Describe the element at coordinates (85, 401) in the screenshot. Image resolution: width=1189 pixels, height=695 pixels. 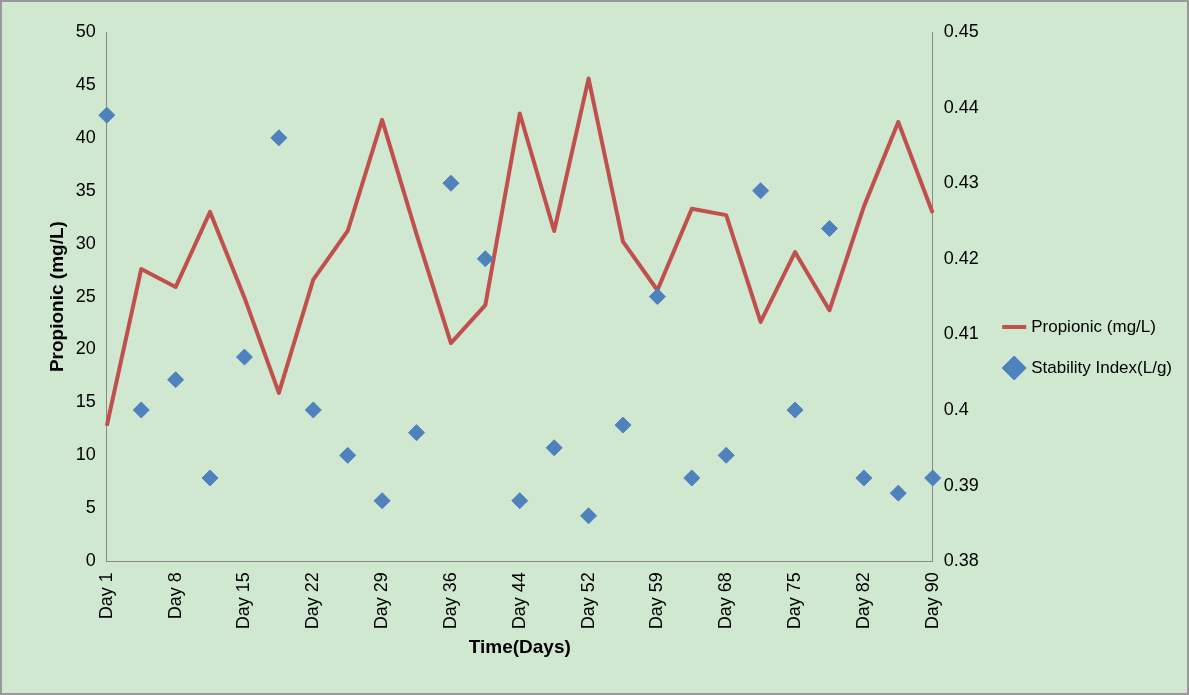
I see `y-tick-label: 15` at that location.